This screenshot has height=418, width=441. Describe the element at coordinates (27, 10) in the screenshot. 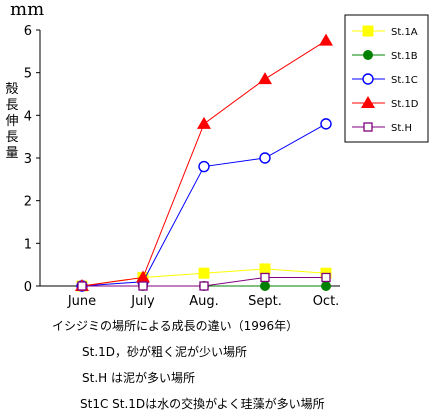

I see `y-unit-label: mm` at that location.